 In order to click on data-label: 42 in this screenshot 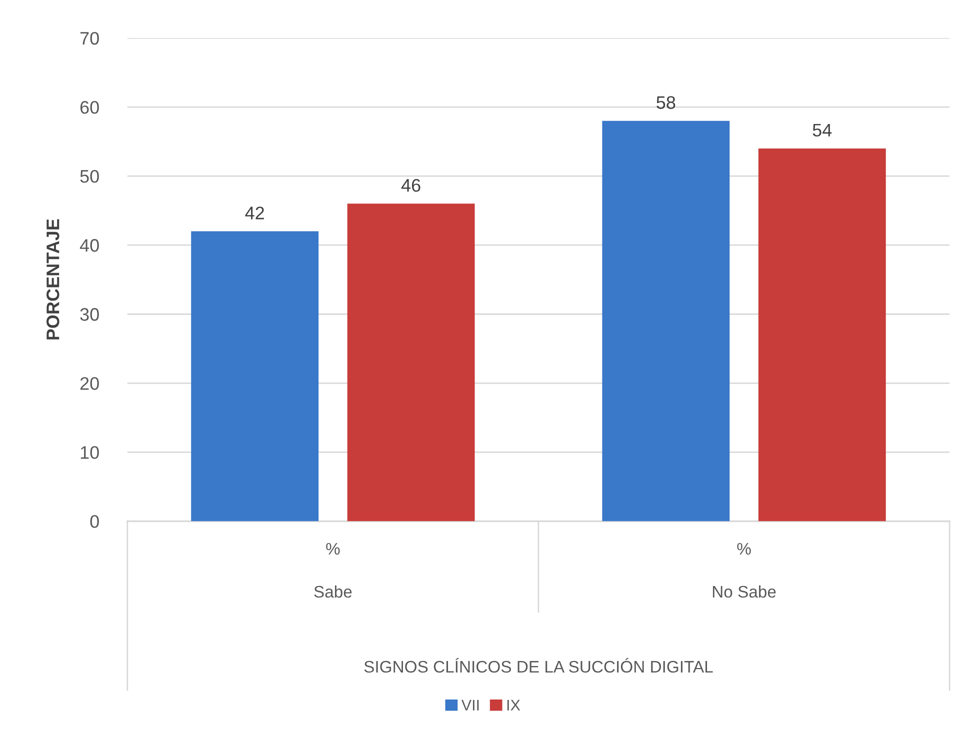, I will do `click(254, 213)`.